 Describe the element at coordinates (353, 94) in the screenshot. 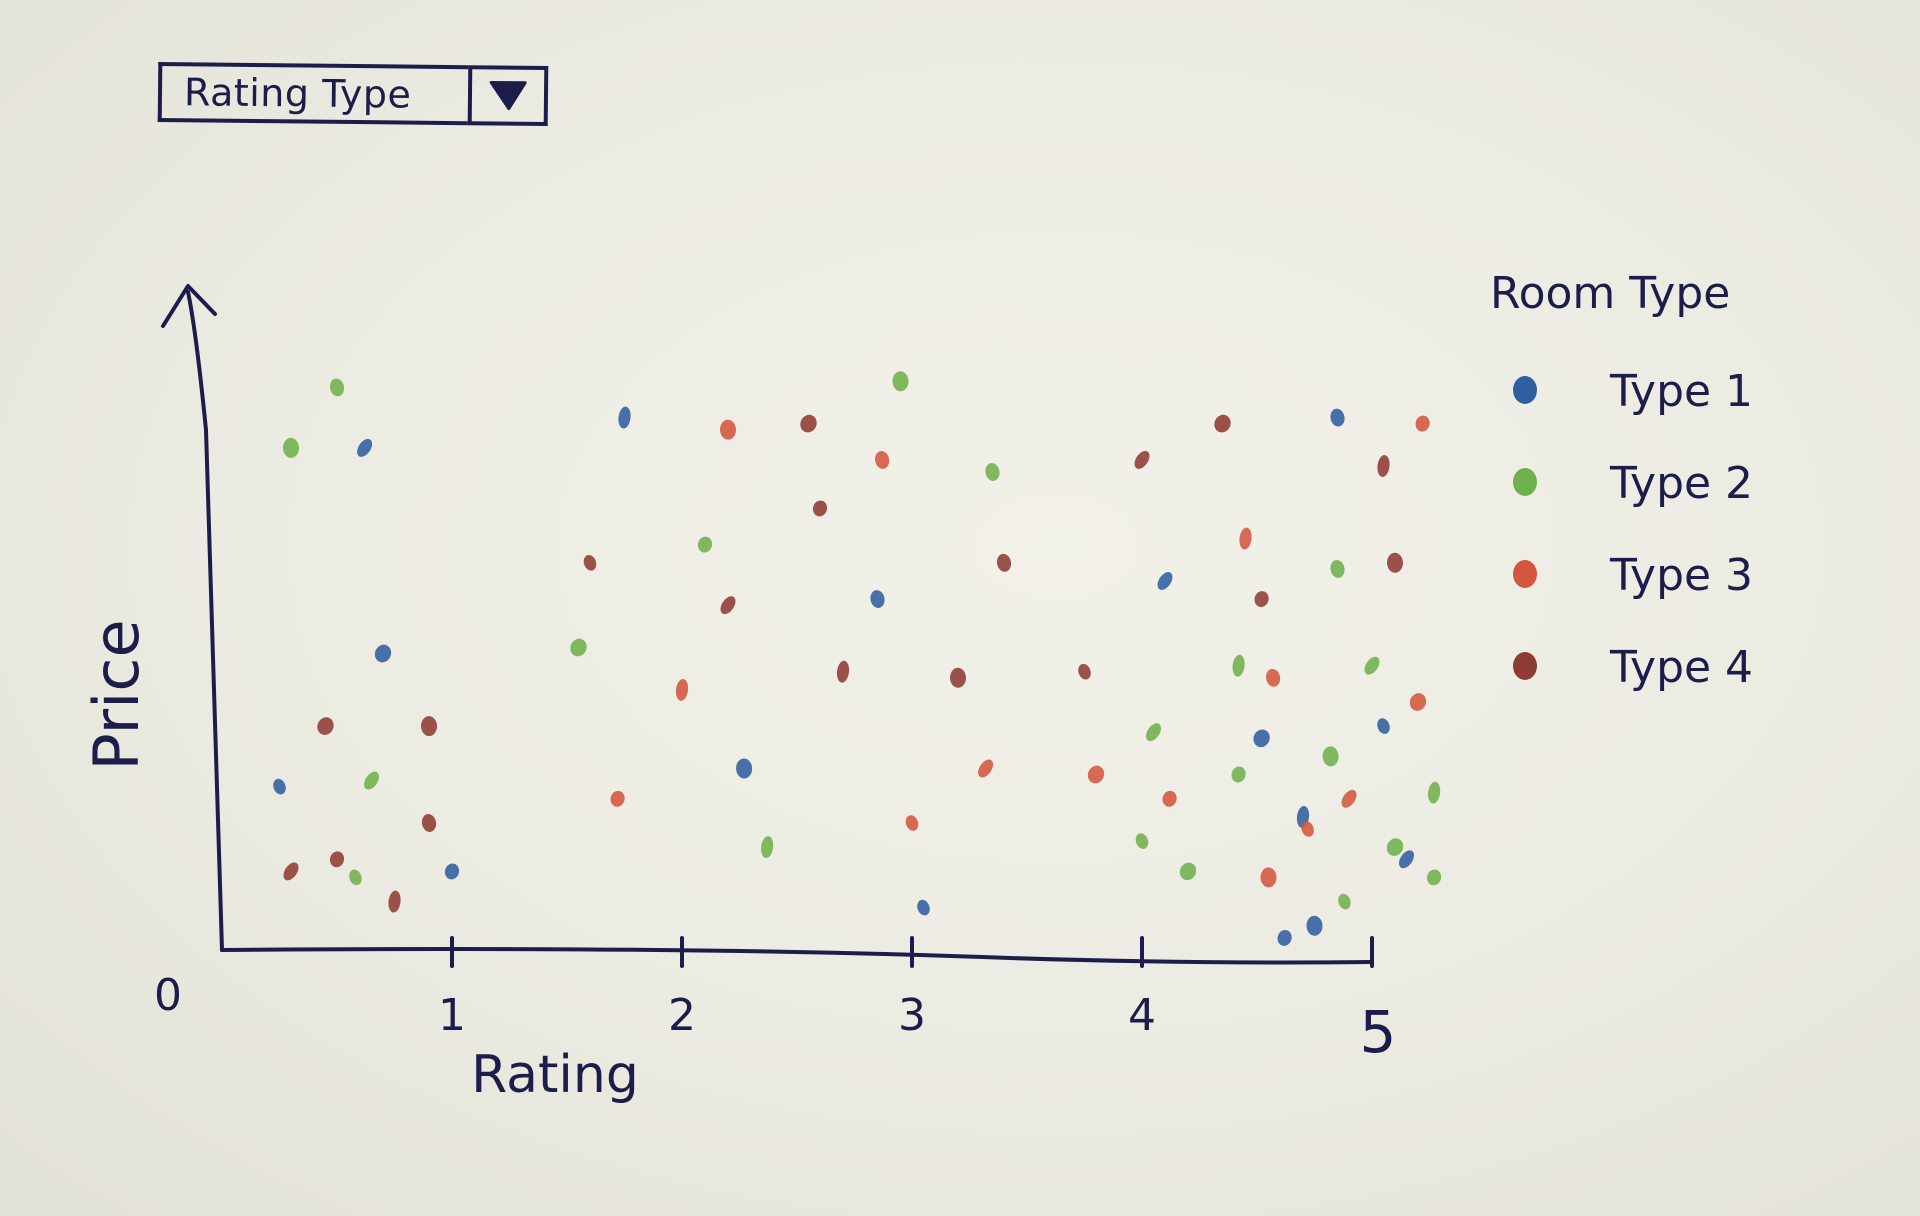

I see `rating-type-dropdown: Rating Type` at that location.